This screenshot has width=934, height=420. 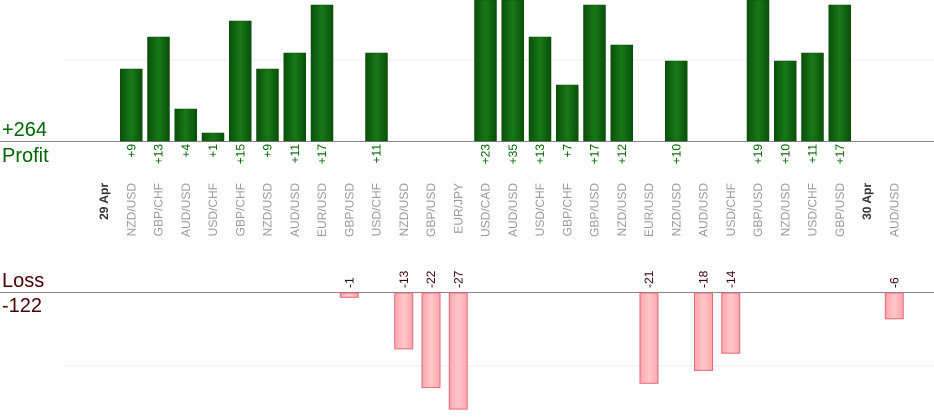 What do you see at coordinates (731, 279) in the screenshot?
I see `loss-value-label: -14` at bounding box center [731, 279].